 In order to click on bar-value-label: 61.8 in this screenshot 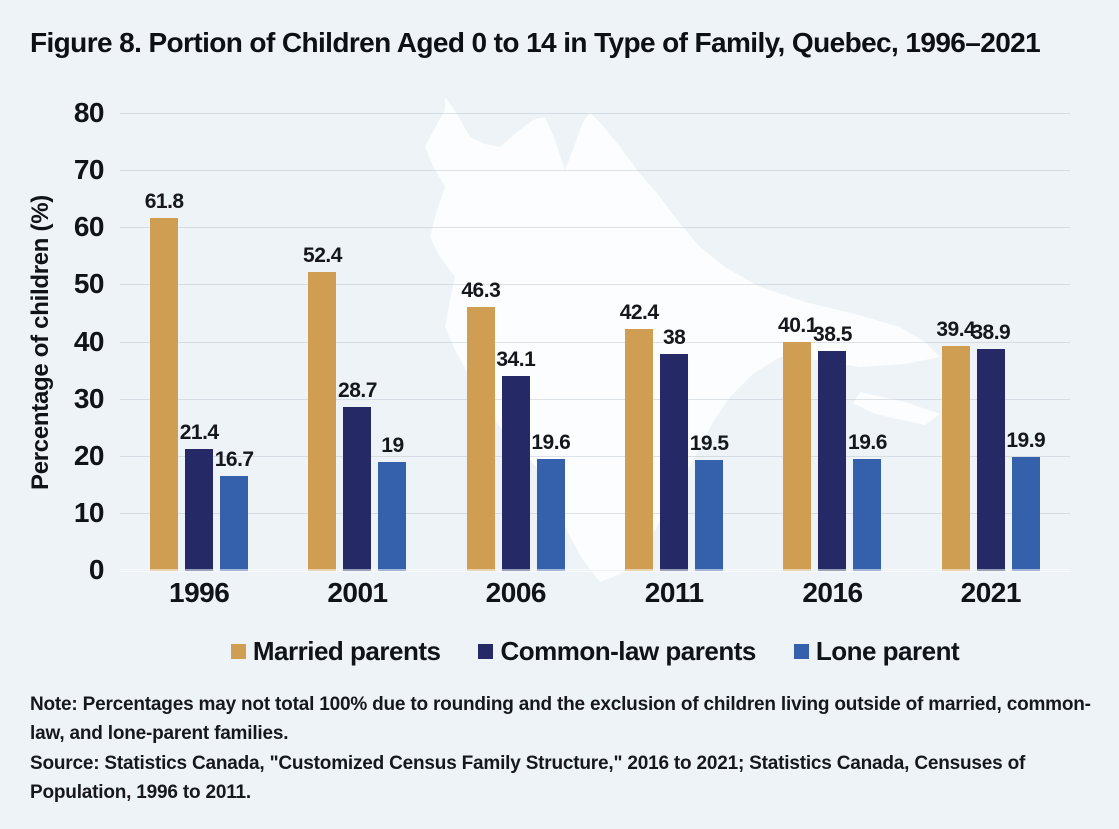, I will do `click(164, 201)`.